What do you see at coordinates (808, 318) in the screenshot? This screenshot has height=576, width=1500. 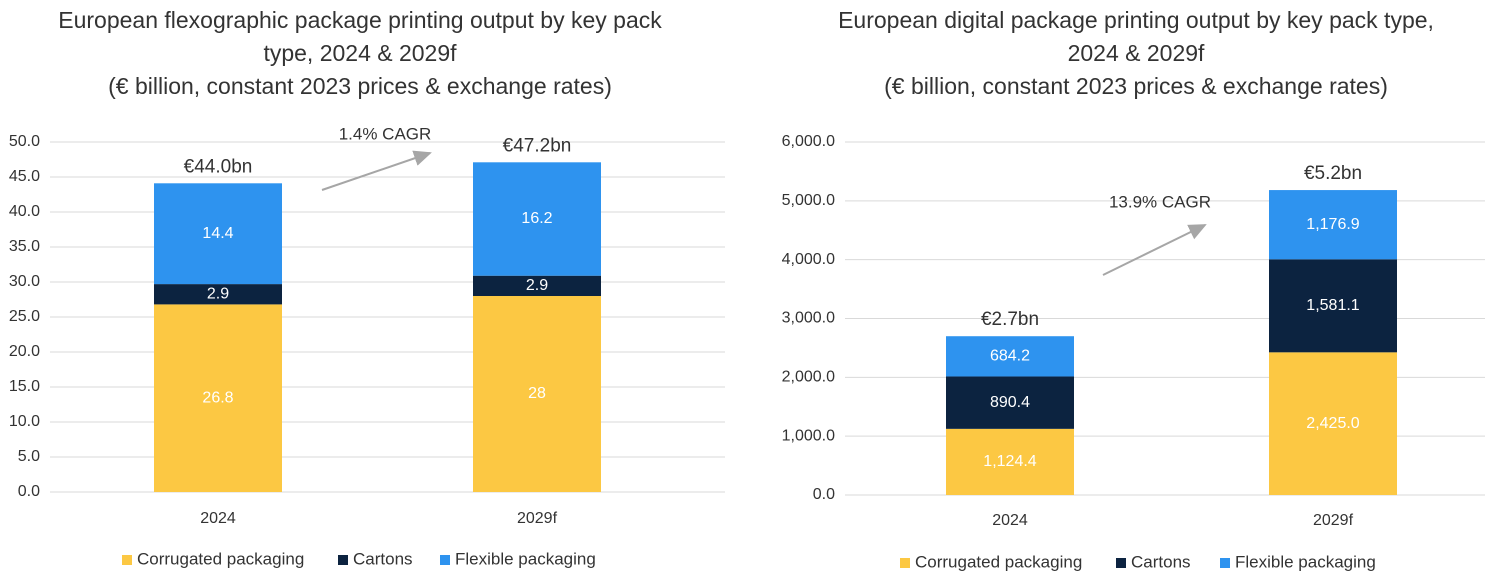 I see `y-tick-label: 3,000.0` at bounding box center [808, 318].